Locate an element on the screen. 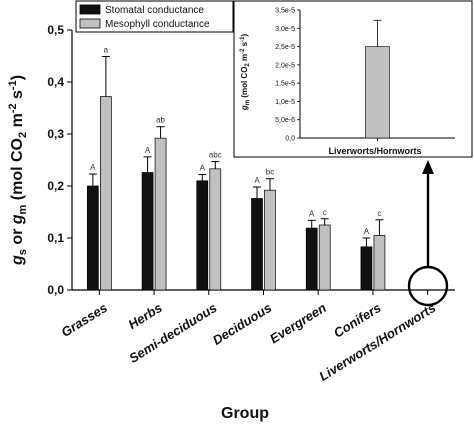 The width and height of the screenshot is (474, 427). y-tick-label: 0,4 is located at coordinates (55, 82).